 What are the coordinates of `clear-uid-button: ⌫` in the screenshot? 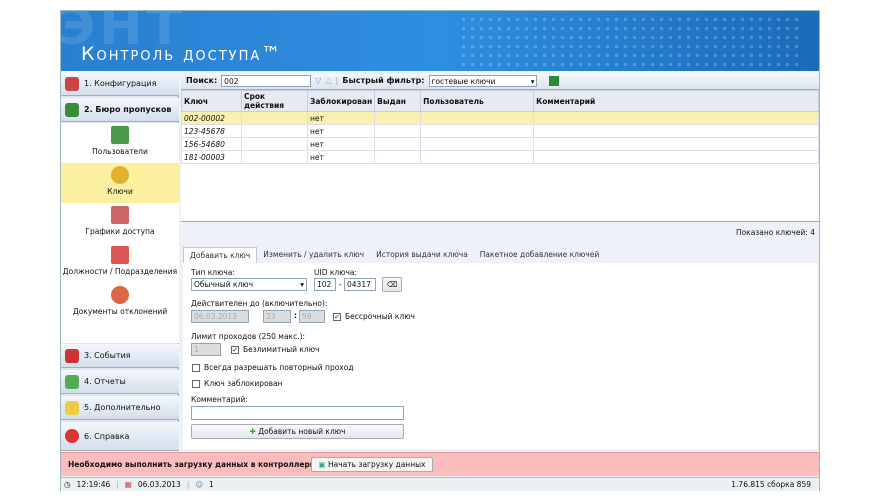 It's located at (392, 284).